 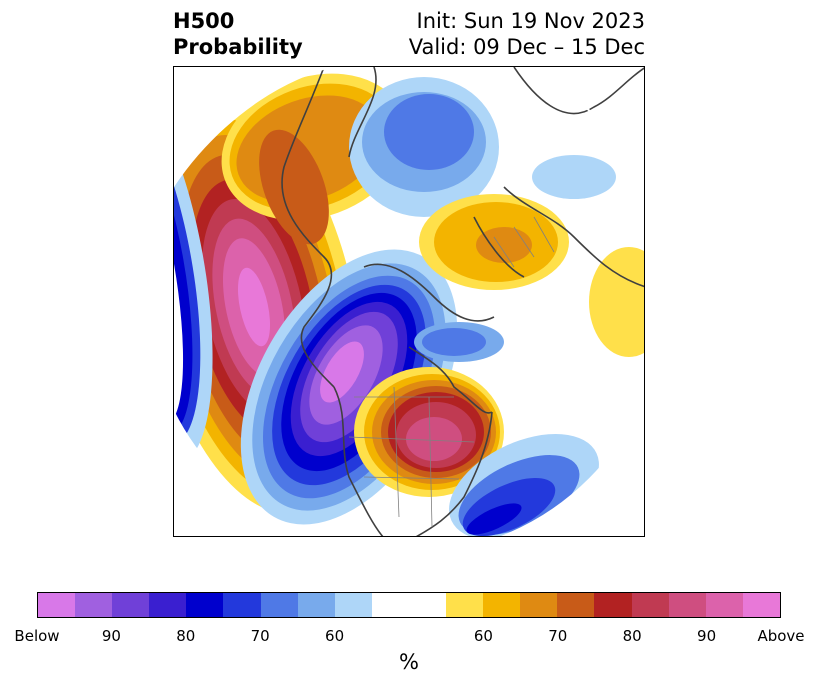 What do you see at coordinates (204, 21) in the screenshot?
I see `title-variable: H500` at bounding box center [204, 21].